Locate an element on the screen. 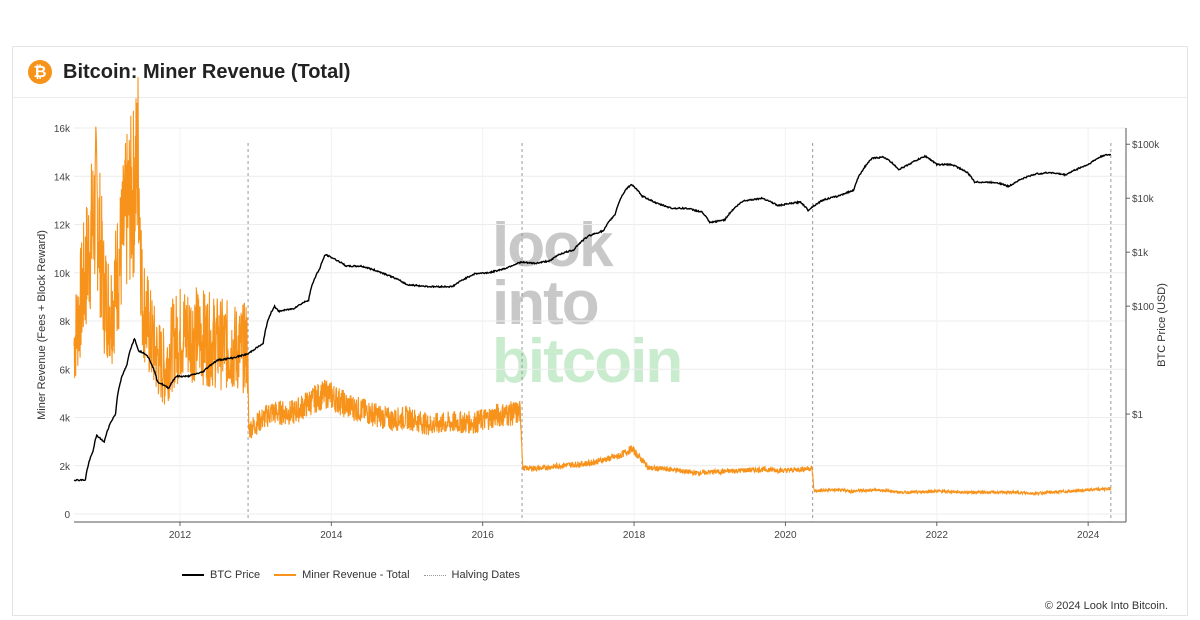 The image size is (1200, 620). y-left-tick-label: 12k is located at coordinates (62, 226).